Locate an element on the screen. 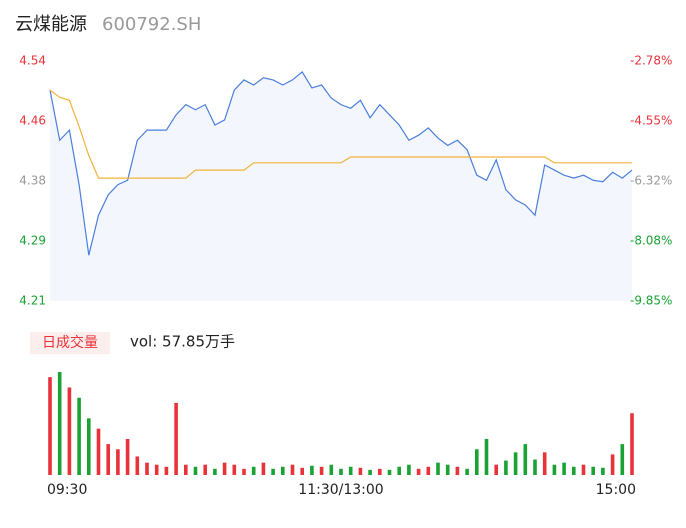  volume-label-box is located at coordinates (70, 343).